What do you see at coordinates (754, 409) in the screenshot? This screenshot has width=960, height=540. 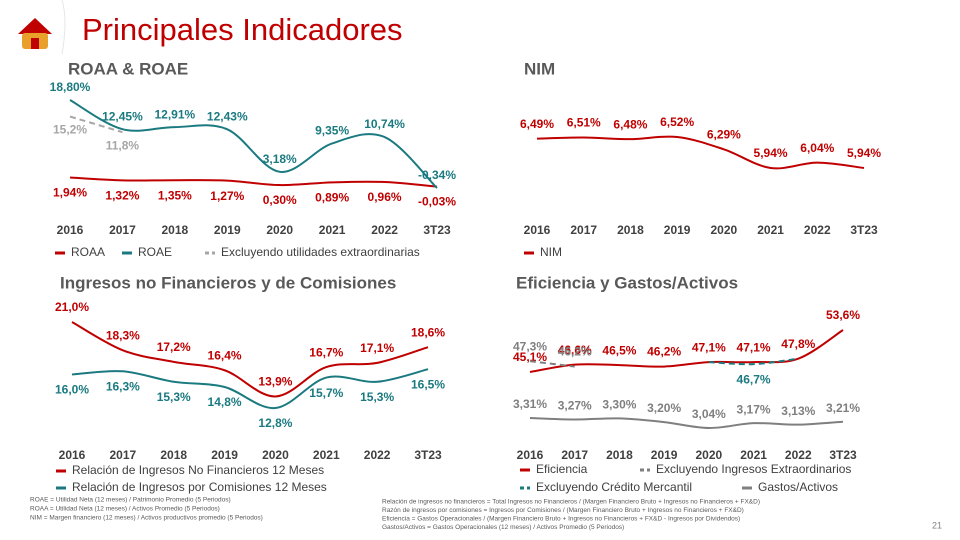 I see `data-label: 3,17%` at bounding box center [754, 409].